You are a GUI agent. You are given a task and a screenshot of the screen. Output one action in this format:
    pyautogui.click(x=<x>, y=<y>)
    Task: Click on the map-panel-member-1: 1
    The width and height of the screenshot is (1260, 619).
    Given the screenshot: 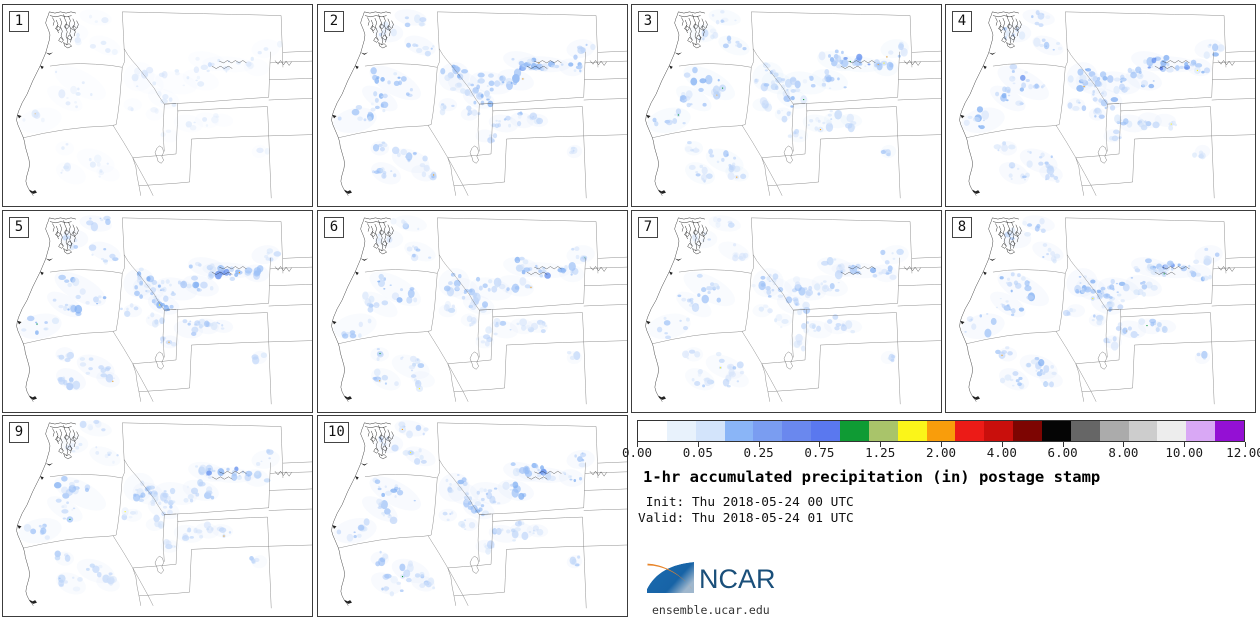 What is the action you would take?
    pyautogui.click(x=157, y=105)
    